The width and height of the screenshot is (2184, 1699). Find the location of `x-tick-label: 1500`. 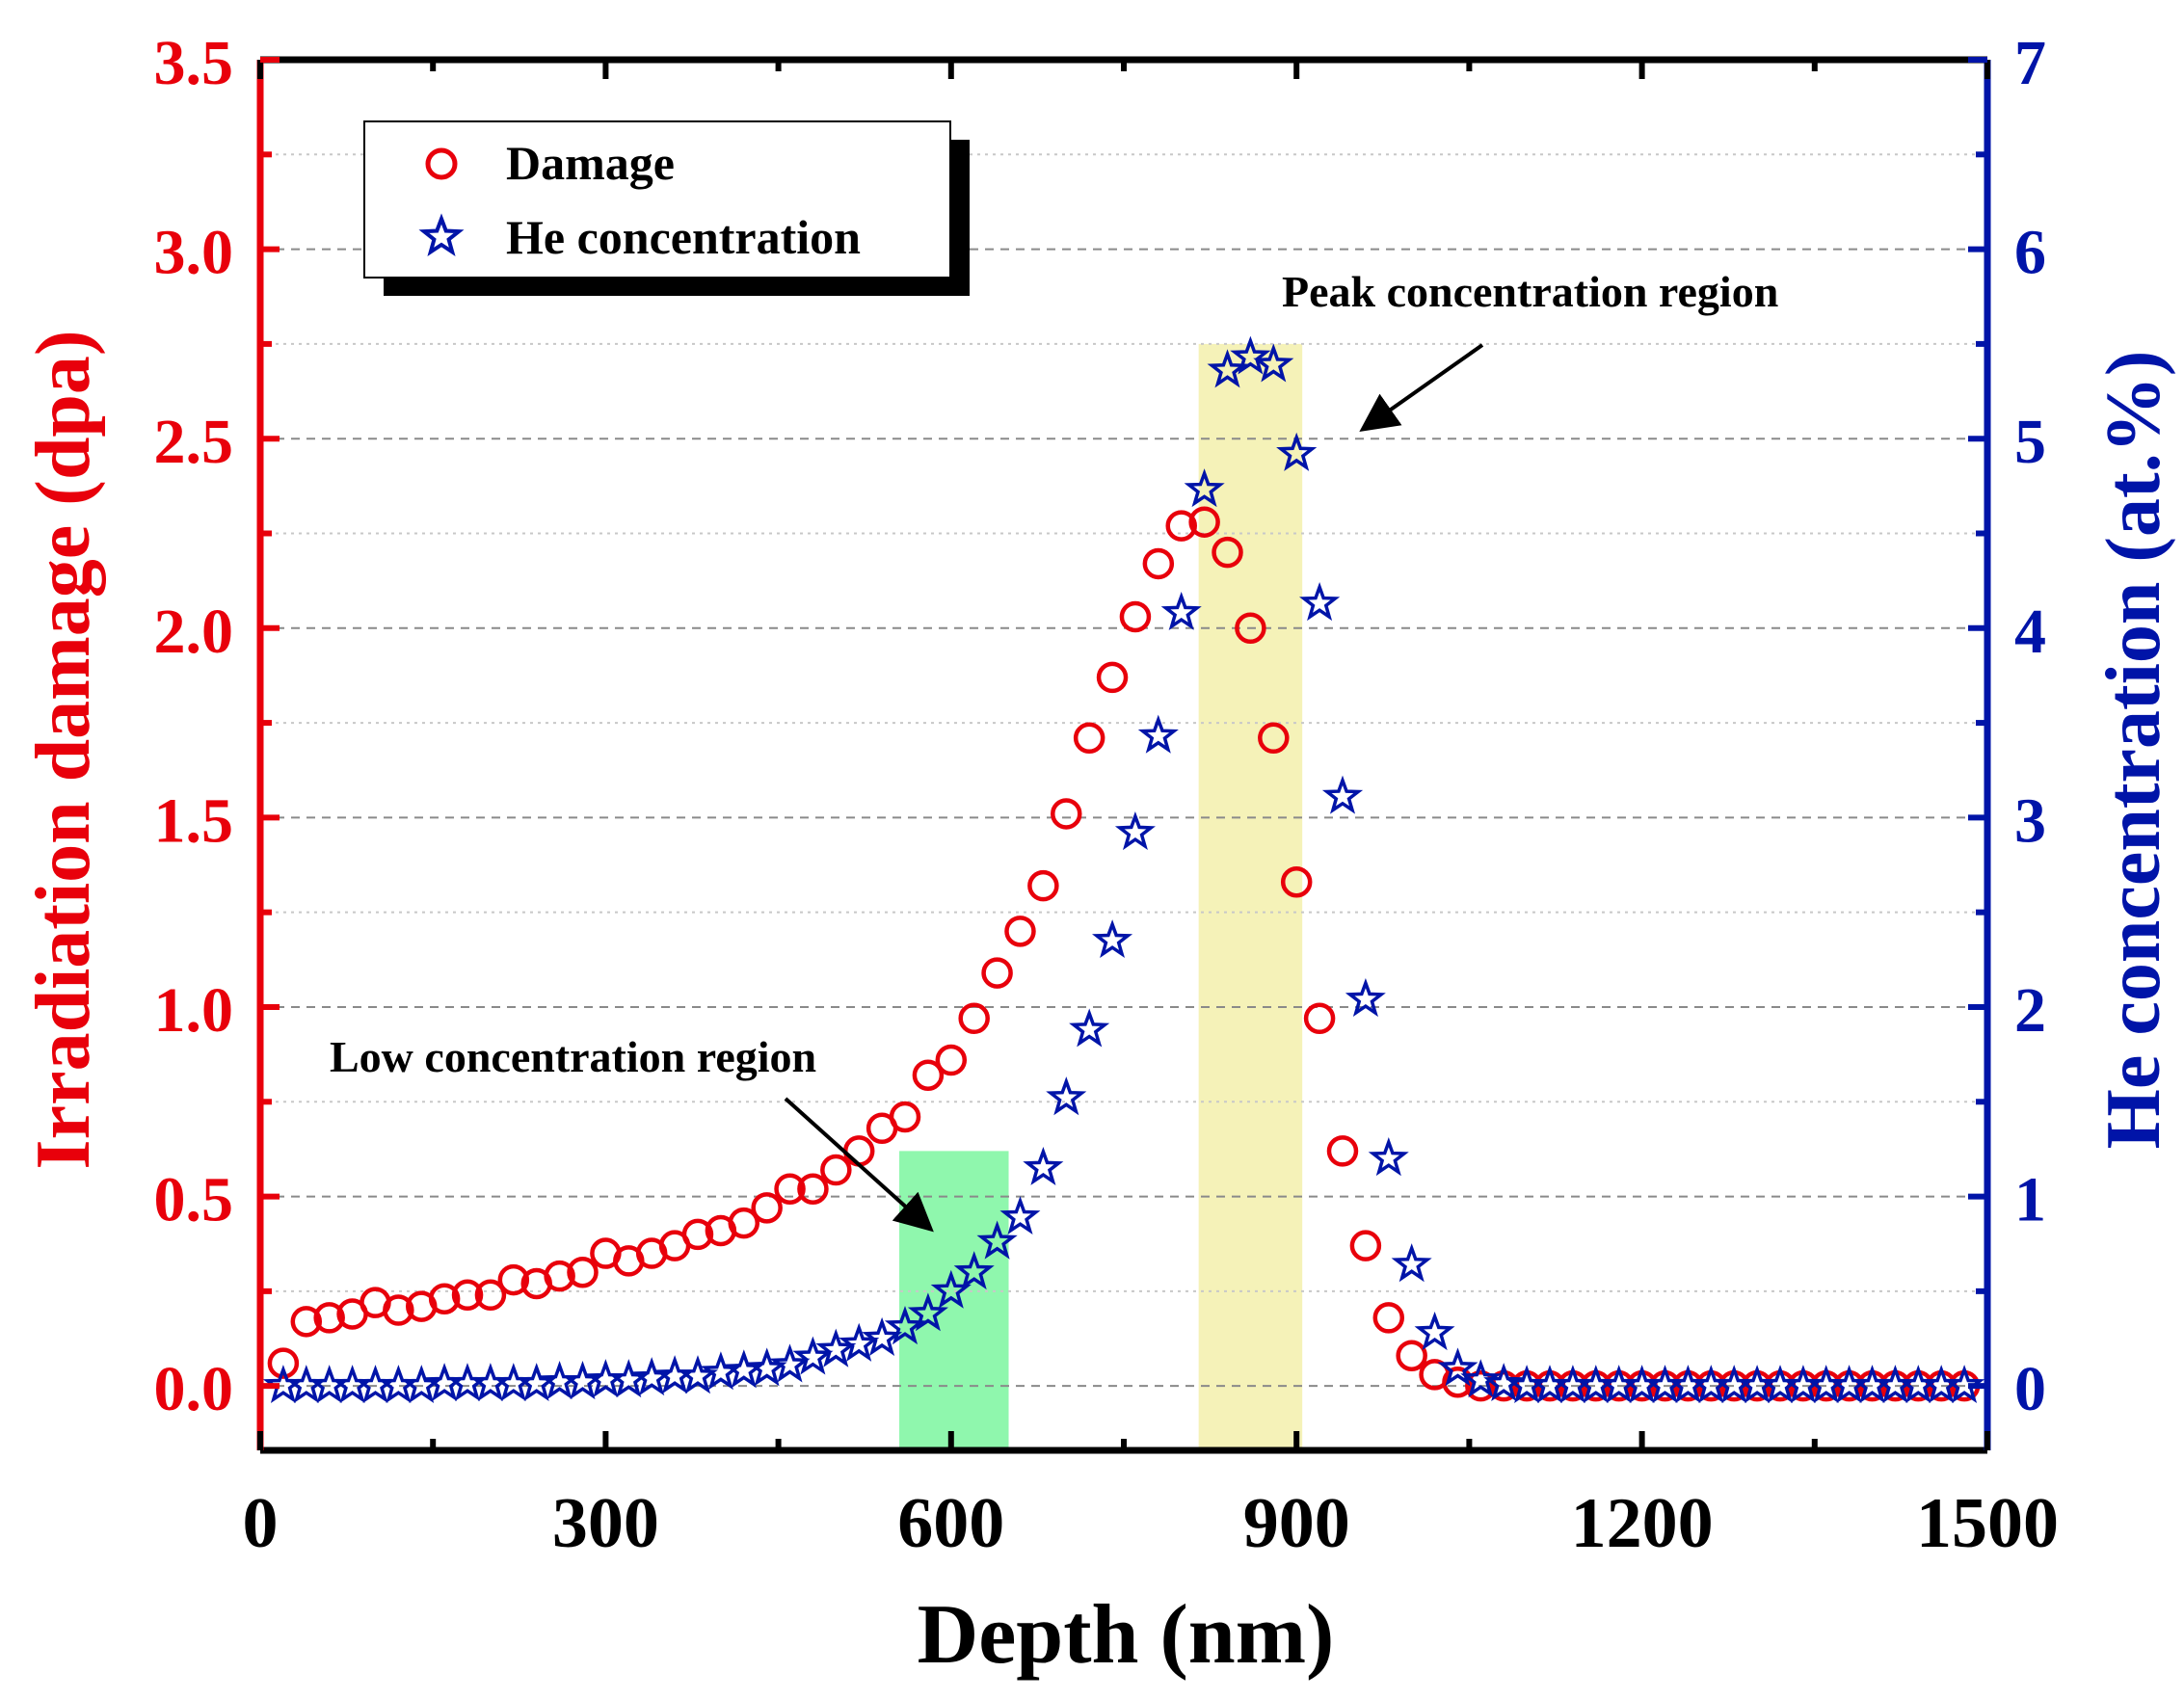

x-tick-label: 1500 is located at coordinates (1987, 1524).